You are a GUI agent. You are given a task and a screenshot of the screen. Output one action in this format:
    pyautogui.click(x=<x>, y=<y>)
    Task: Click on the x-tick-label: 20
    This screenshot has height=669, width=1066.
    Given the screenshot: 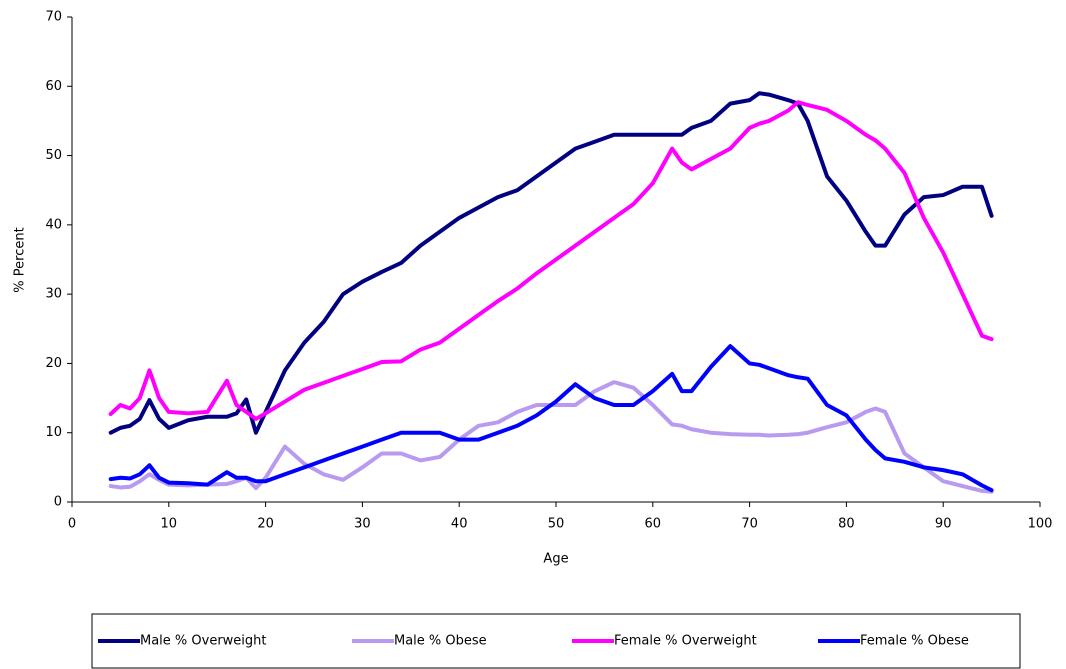 What is the action you would take?
    pyautogui.click(x=265, y=524)
    